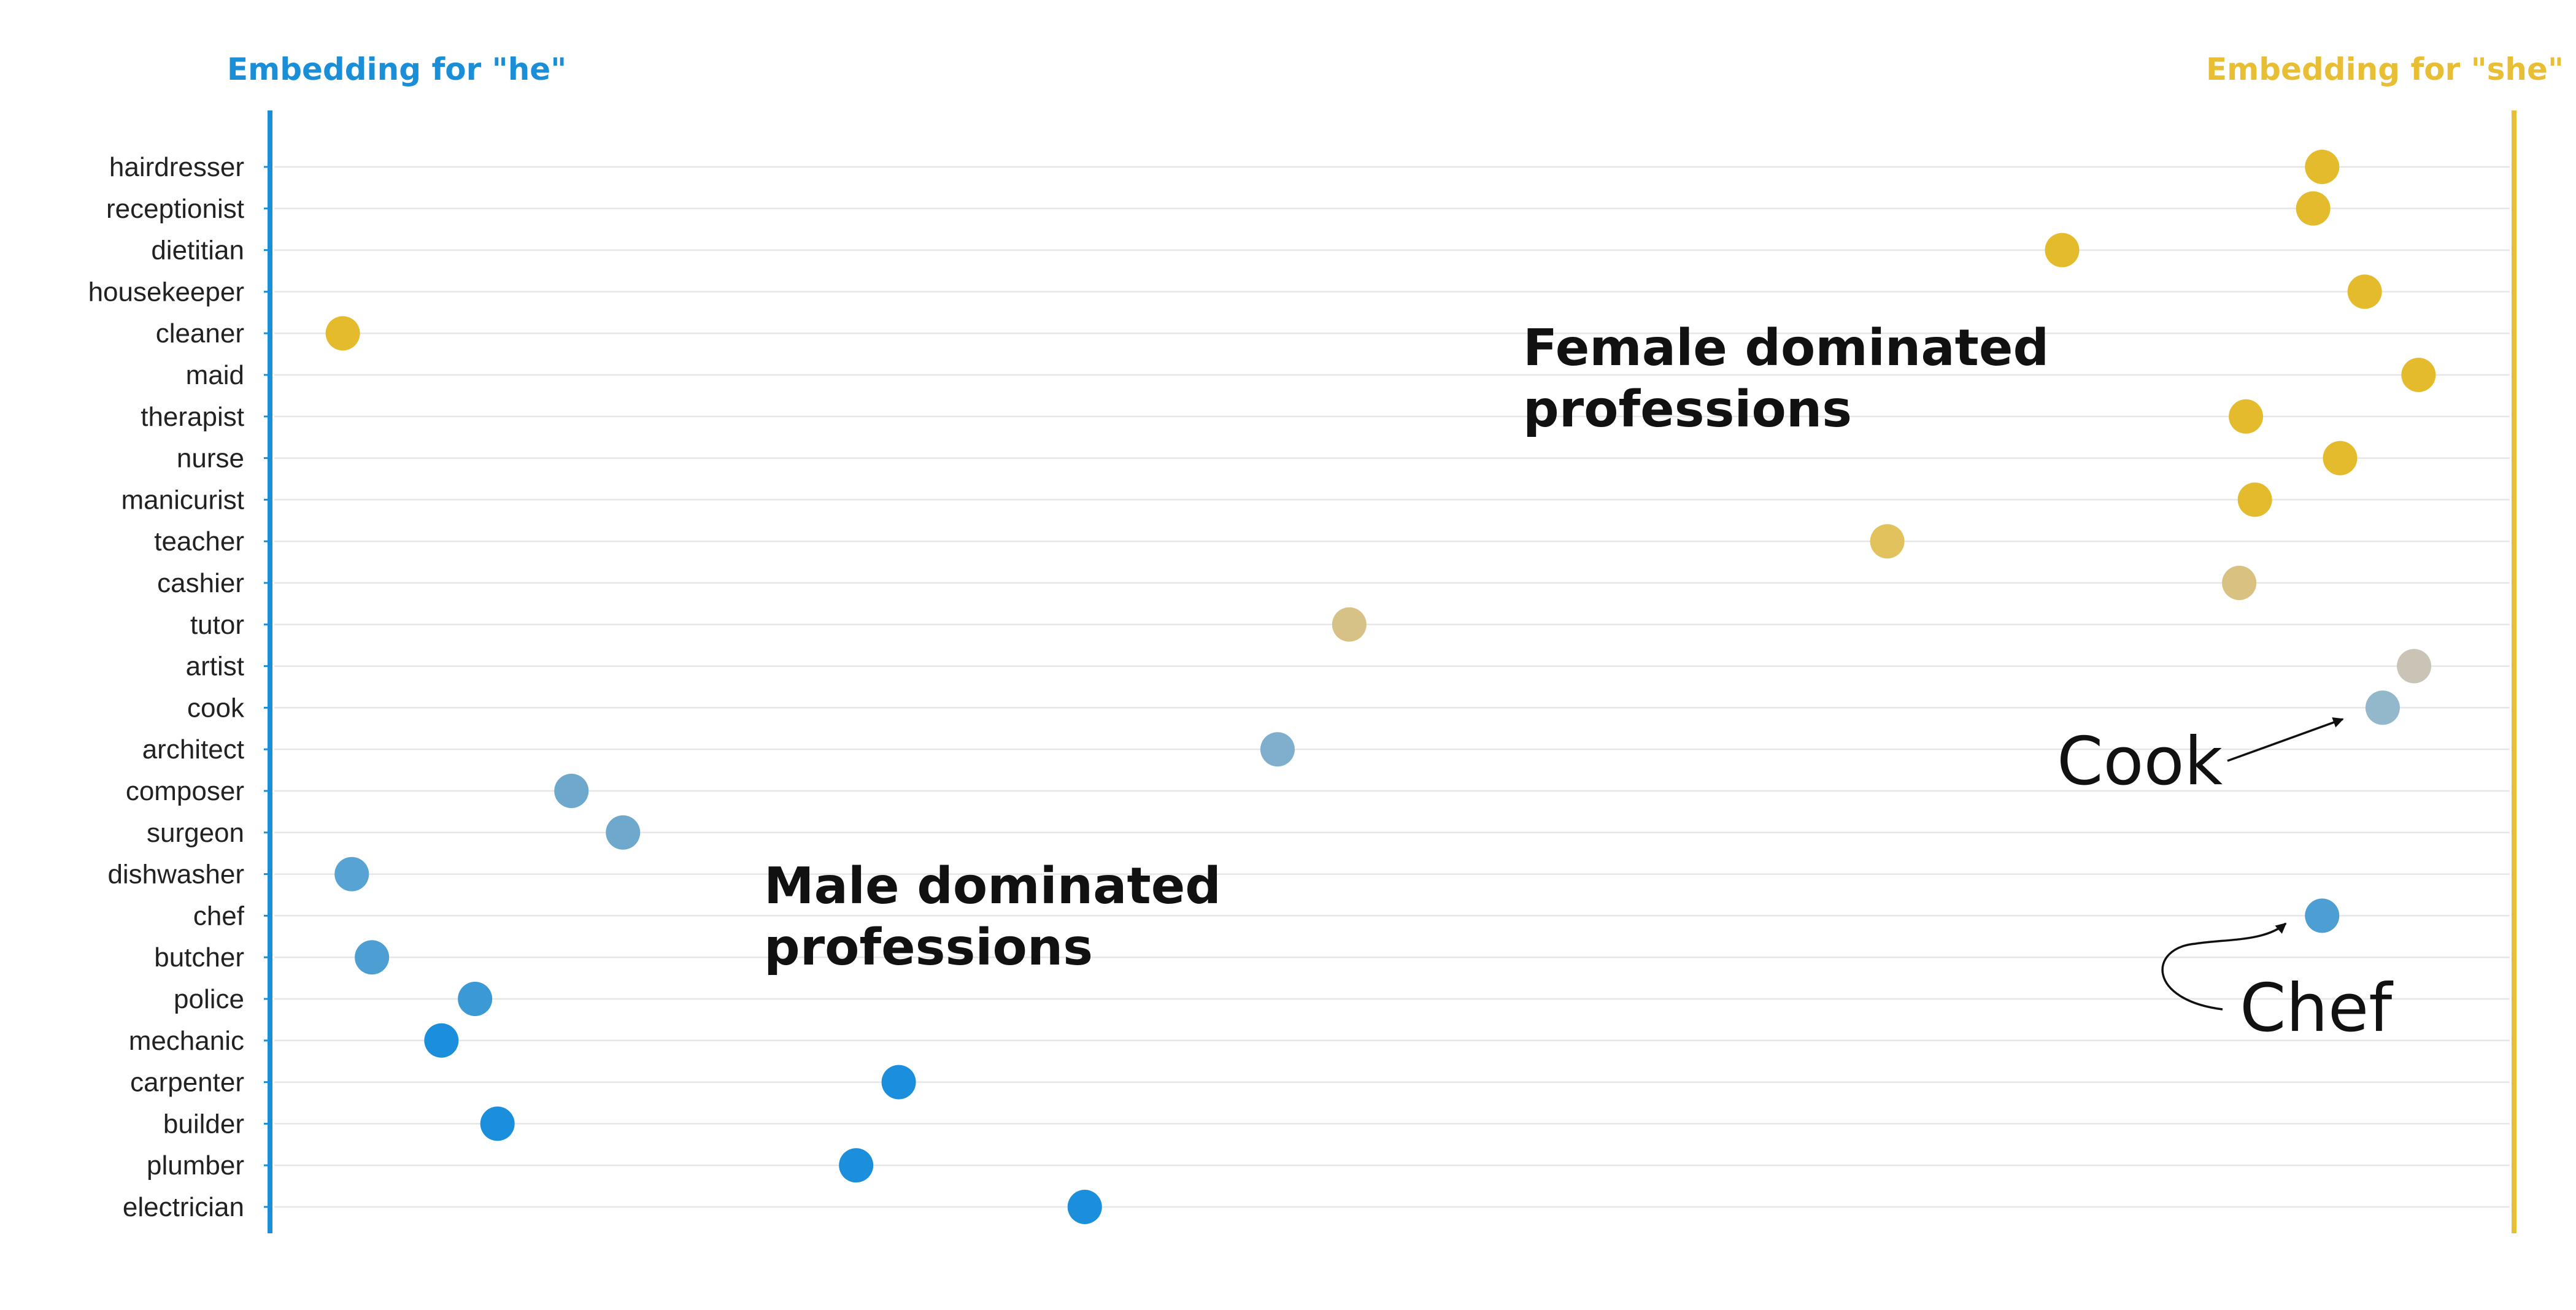  I want to click on label-receptionist: receptionist, so click(175, 209).